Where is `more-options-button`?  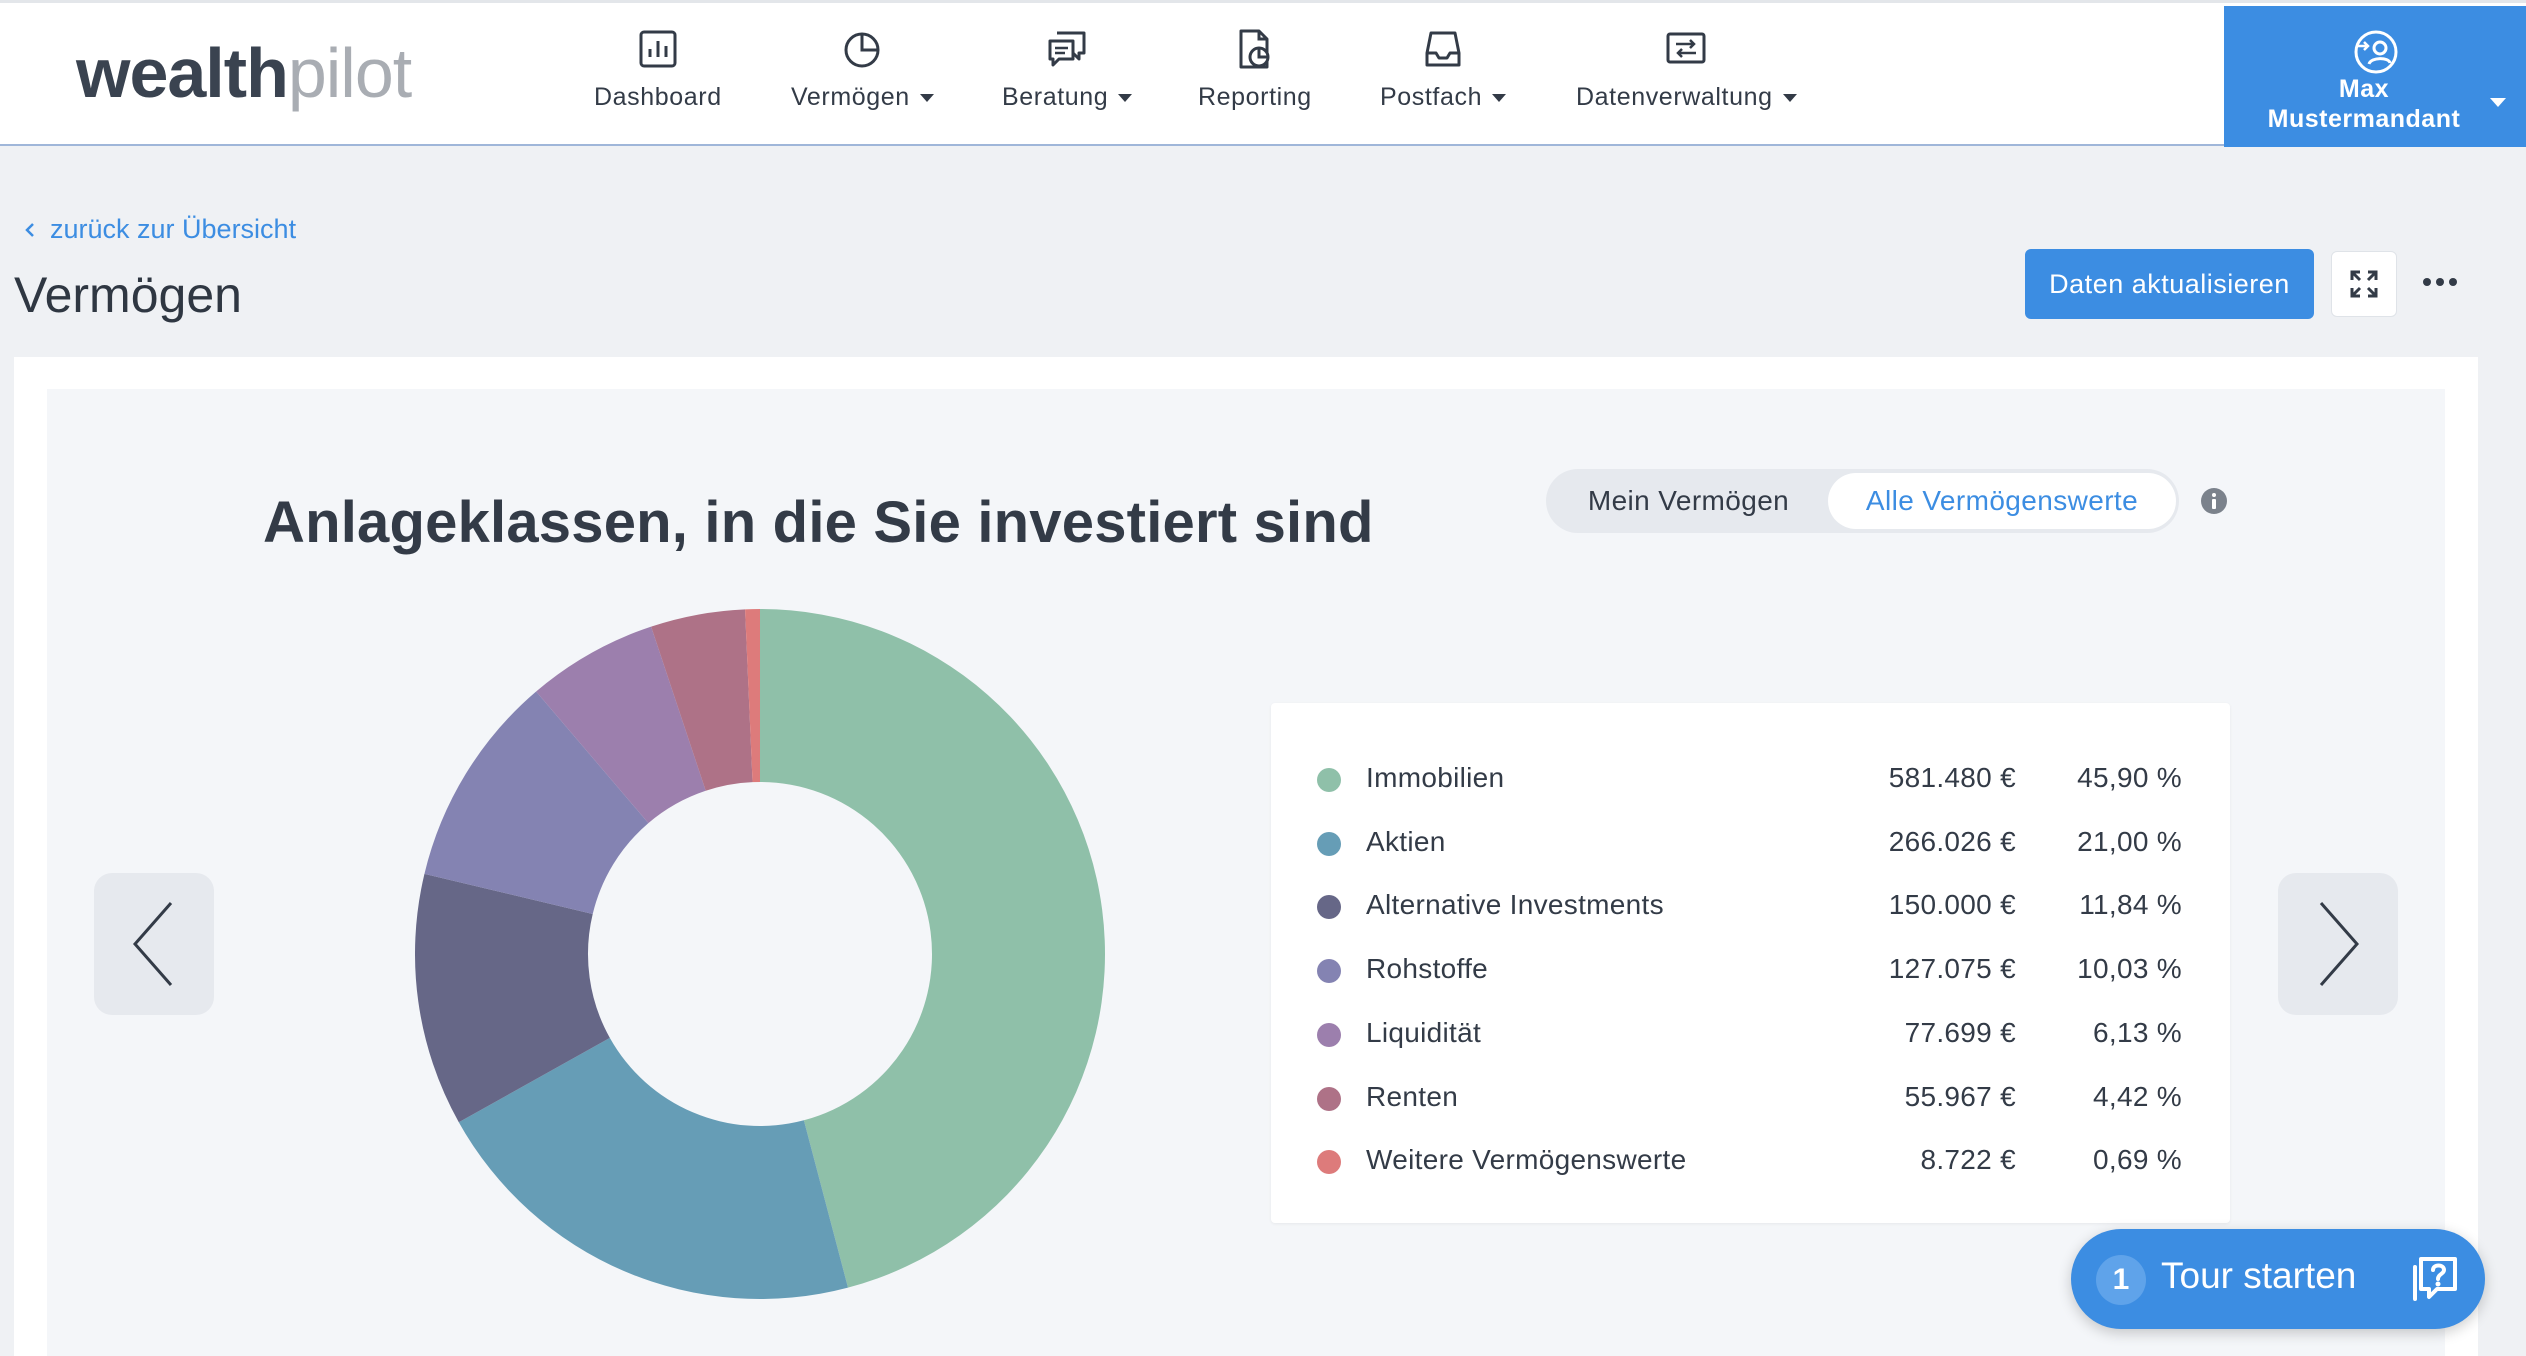
more-options-button is located at coordinates (2440, 282).